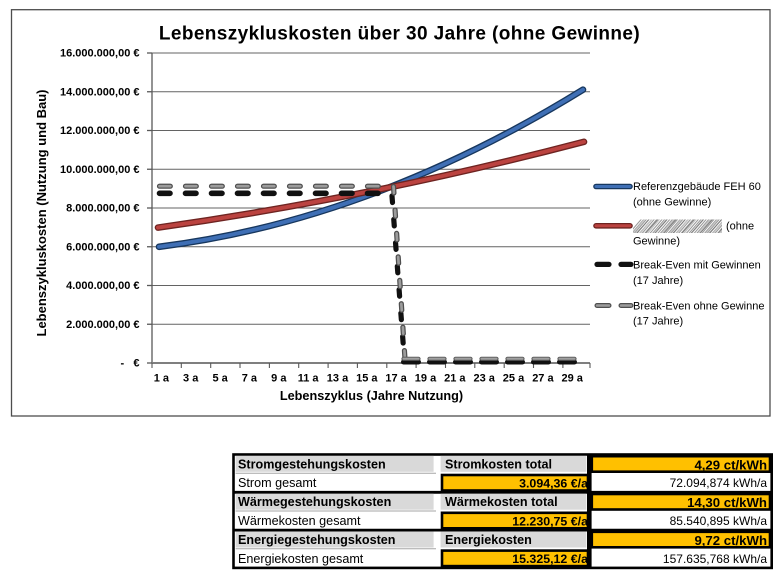 This screenshot has width=781, height=580. I want to click on svg-text: Energiegestehungskosten, so click(316, 540).